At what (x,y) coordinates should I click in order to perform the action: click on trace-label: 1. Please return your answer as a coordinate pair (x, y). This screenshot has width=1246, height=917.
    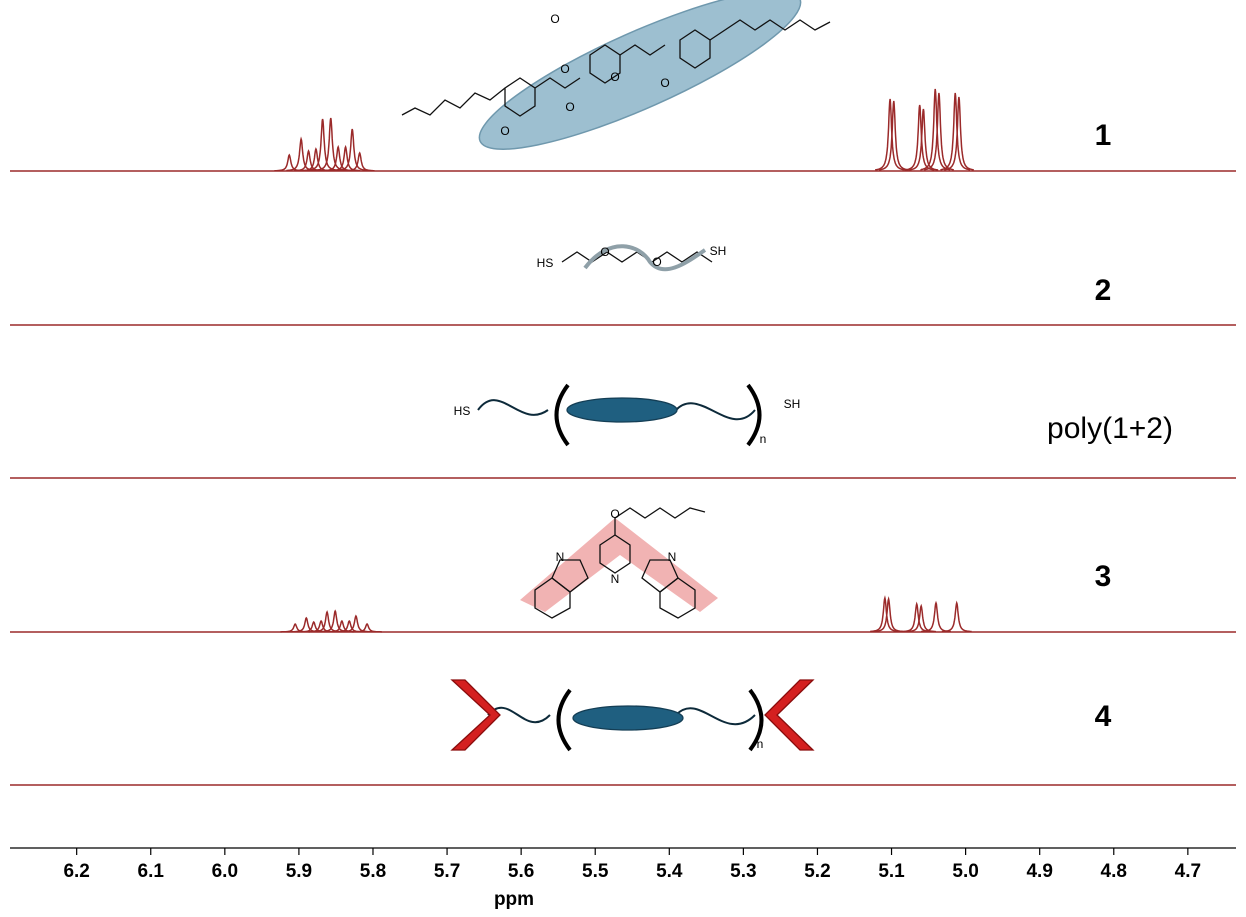
    Looking at the image, I should click on (1103, 135).